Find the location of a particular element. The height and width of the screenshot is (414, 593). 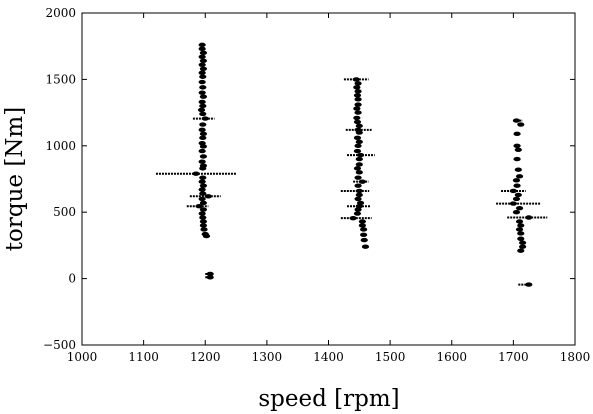

y-tick-label: 500 is located at coordinates (64, 212).